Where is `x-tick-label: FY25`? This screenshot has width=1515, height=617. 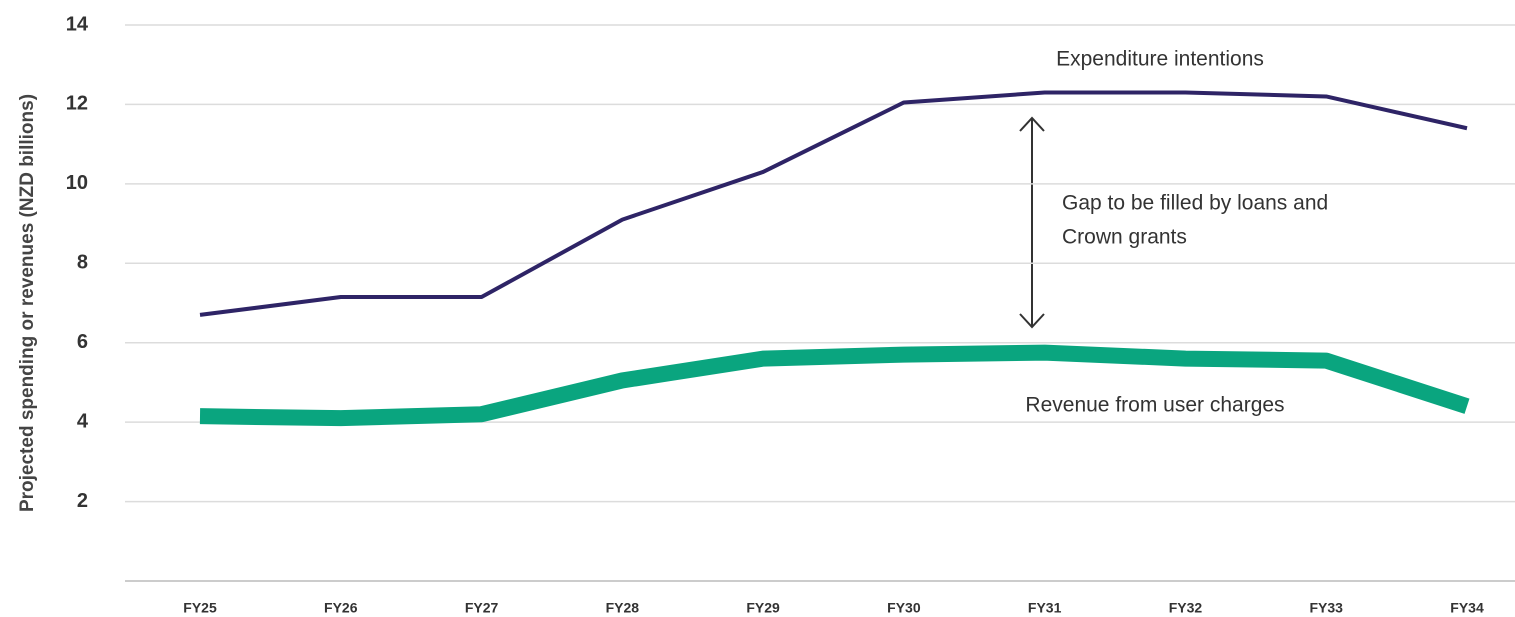 x-tick-label: FY25 is located at coordinates (200, 608).